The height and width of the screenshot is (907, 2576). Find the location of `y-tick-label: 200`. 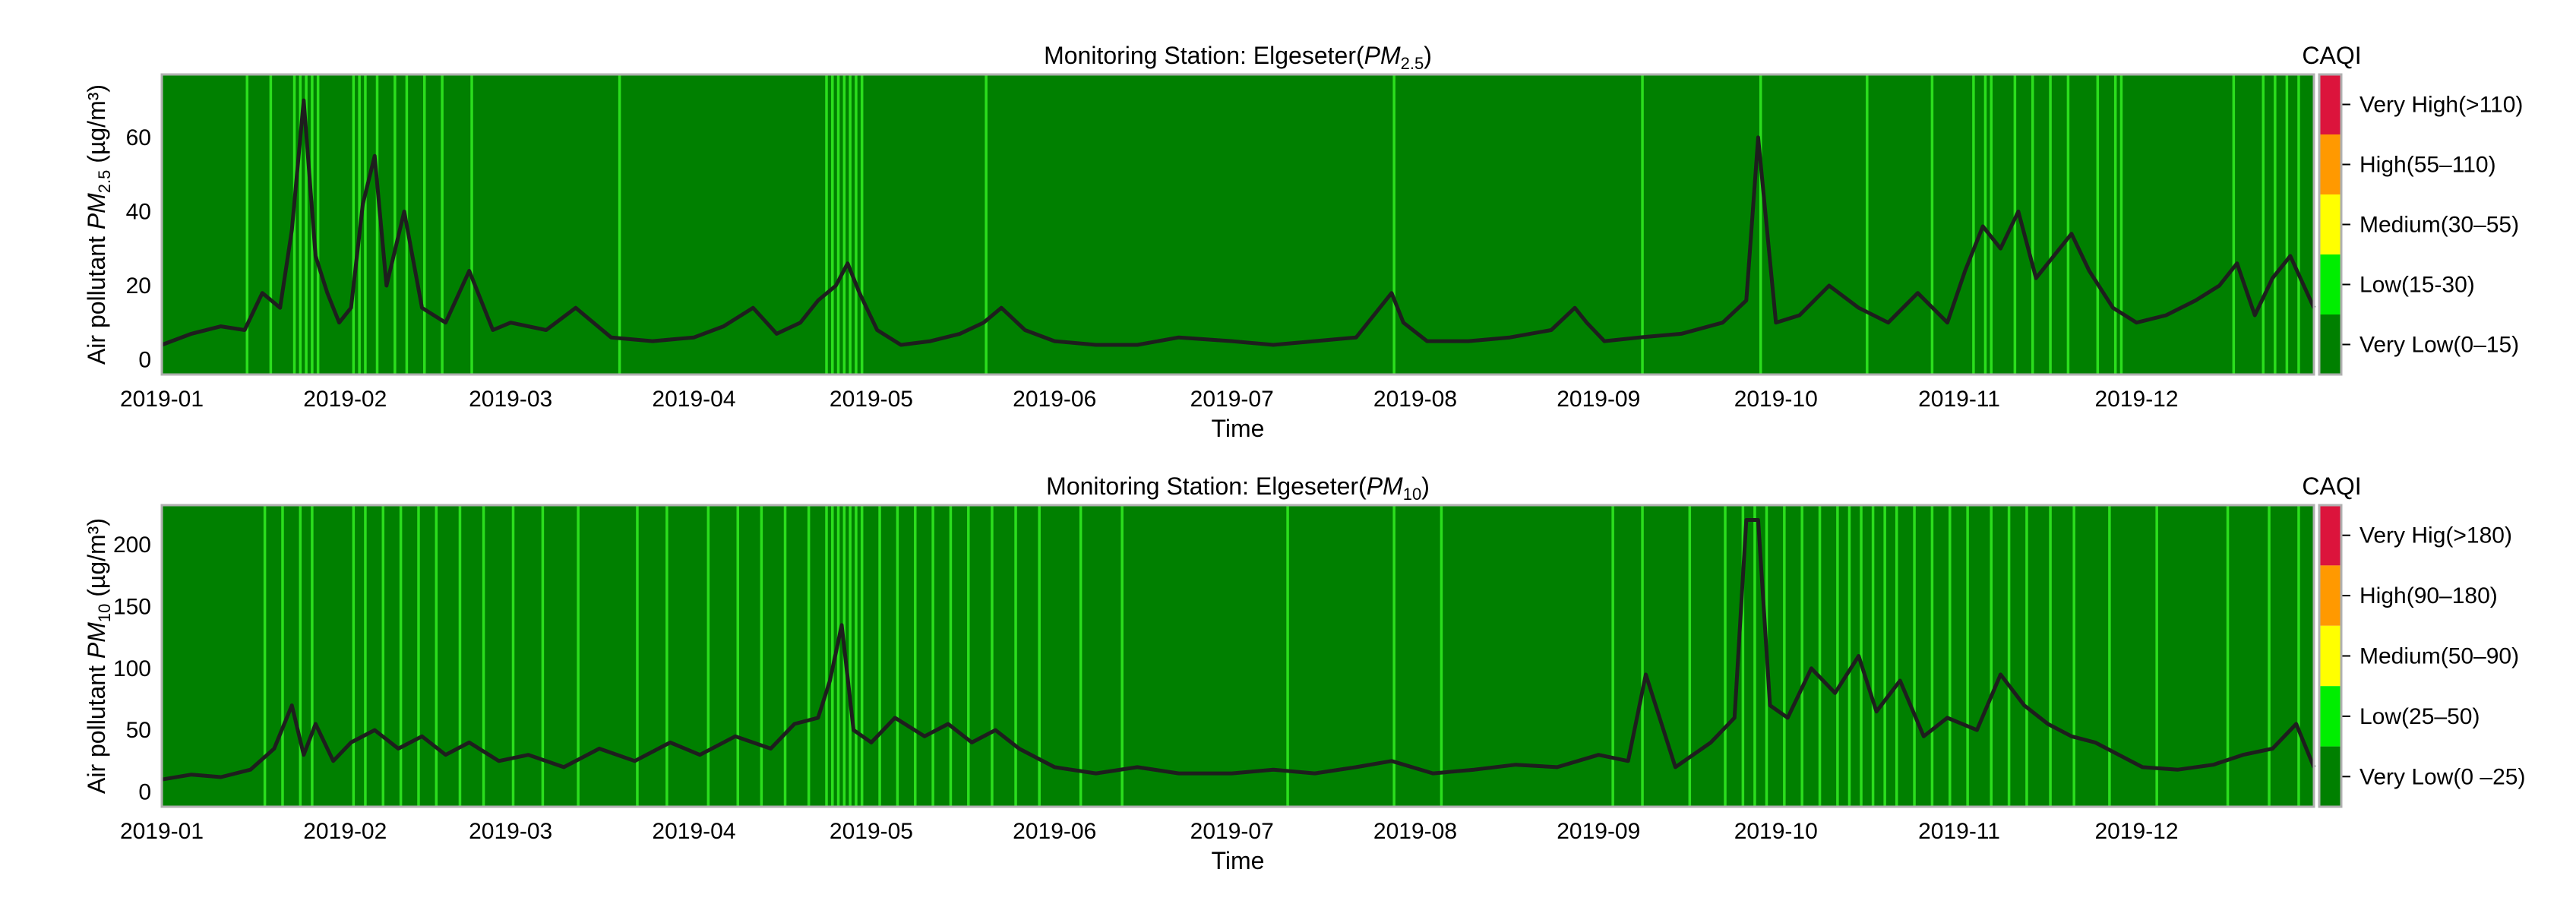

y-tick-label: 200 is located at coordinates (132, 545).